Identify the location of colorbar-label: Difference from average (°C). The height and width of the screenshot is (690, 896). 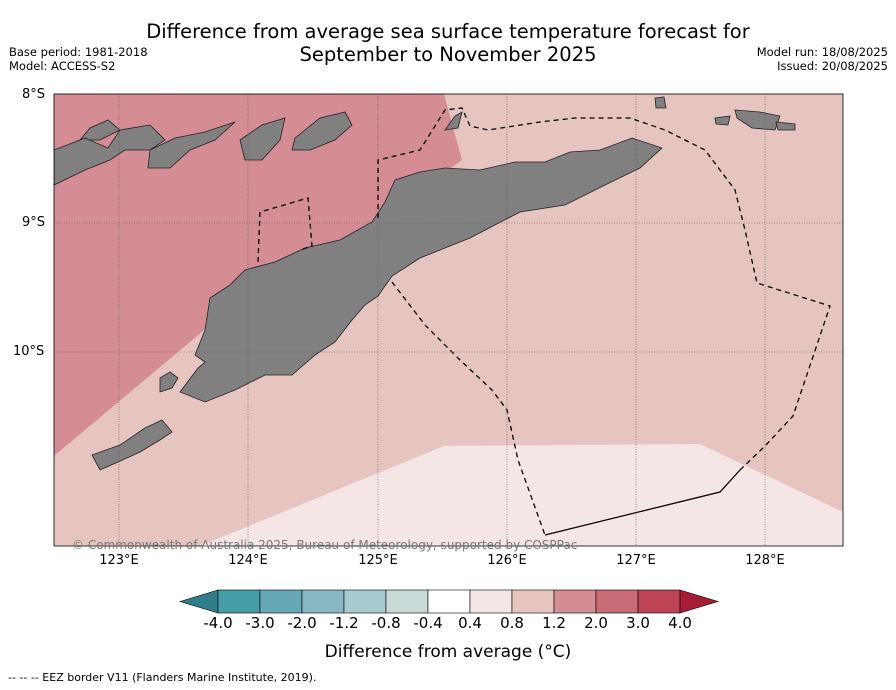
(448, 652).